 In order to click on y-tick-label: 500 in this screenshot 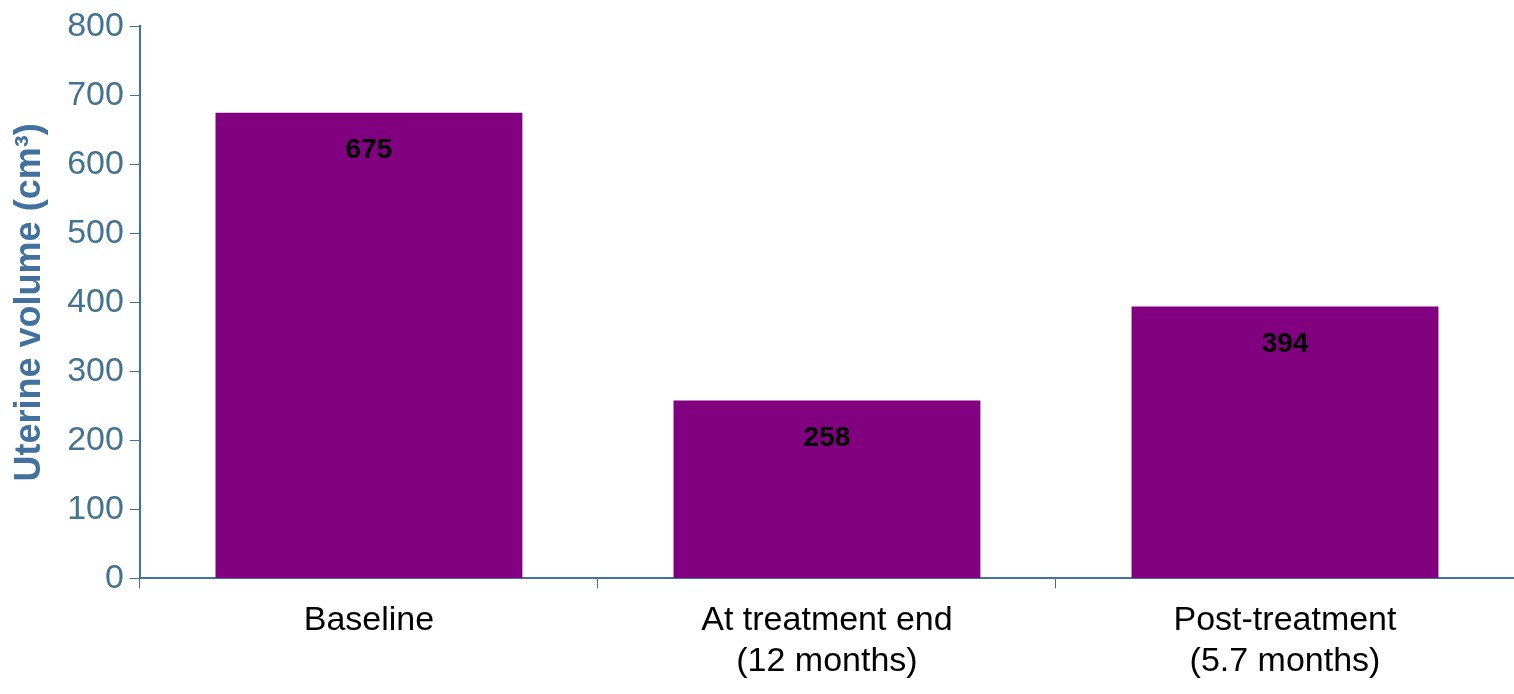, I will do `click(95, 230)`.